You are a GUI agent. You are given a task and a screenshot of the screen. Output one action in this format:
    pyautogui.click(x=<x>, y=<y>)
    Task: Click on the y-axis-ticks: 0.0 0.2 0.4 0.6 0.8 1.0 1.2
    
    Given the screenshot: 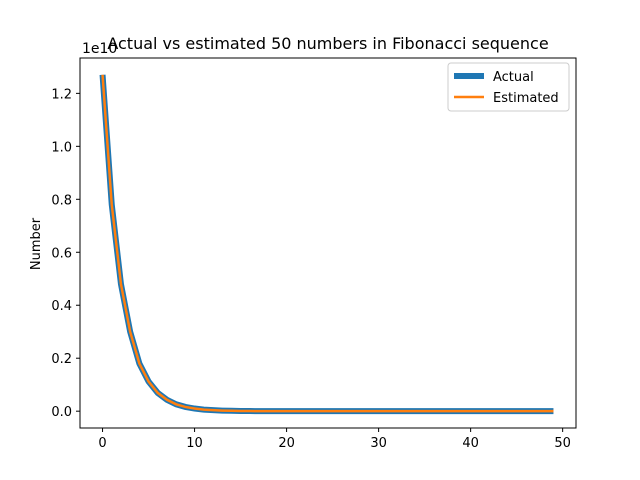 What is the action you would take?
    pyautogui.click(x=65, y=253)
    